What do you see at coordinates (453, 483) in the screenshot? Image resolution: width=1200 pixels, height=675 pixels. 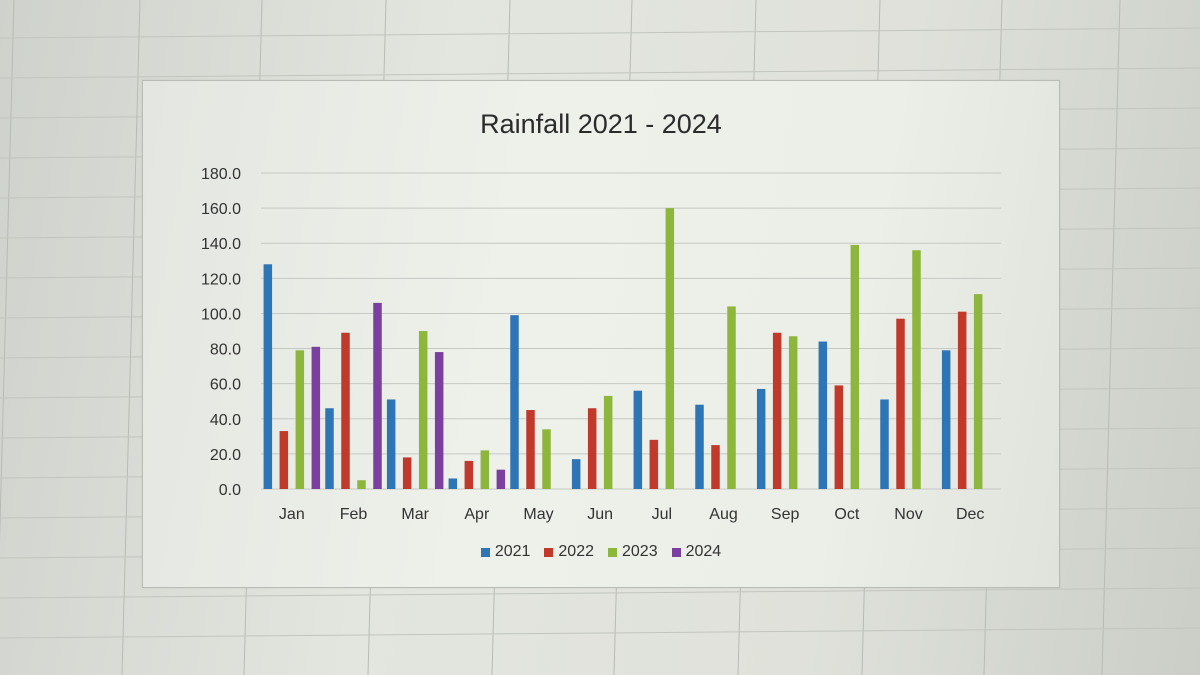 I see `bar-2021-Apr` at bounding box center [453, 483].